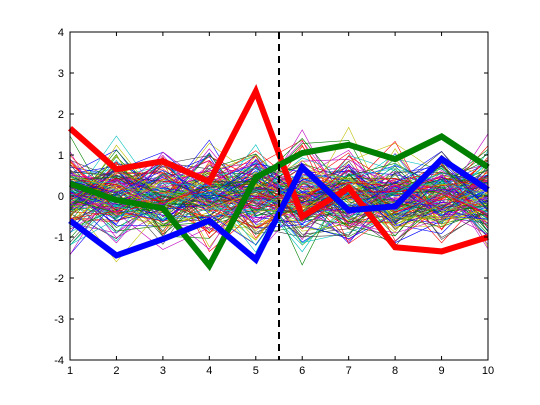 The width and height of the screenshot is (540, 405). What do you see at coordinates (61, 74) in the screenshot?
I see `y-tick-label: 3` at bounding box center [61, 74].